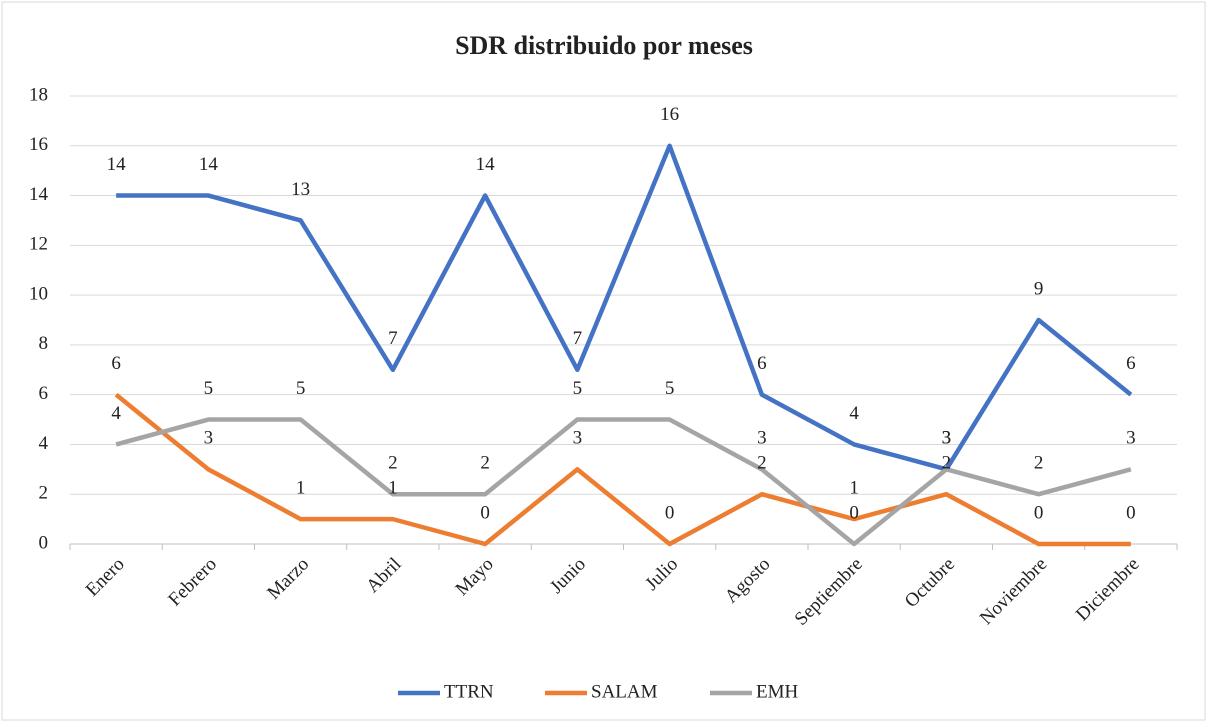  What do you see at coordinates (38, 293) in the screenshot?
I see `y-tick-label: 10` at bounding box center [38, 293].